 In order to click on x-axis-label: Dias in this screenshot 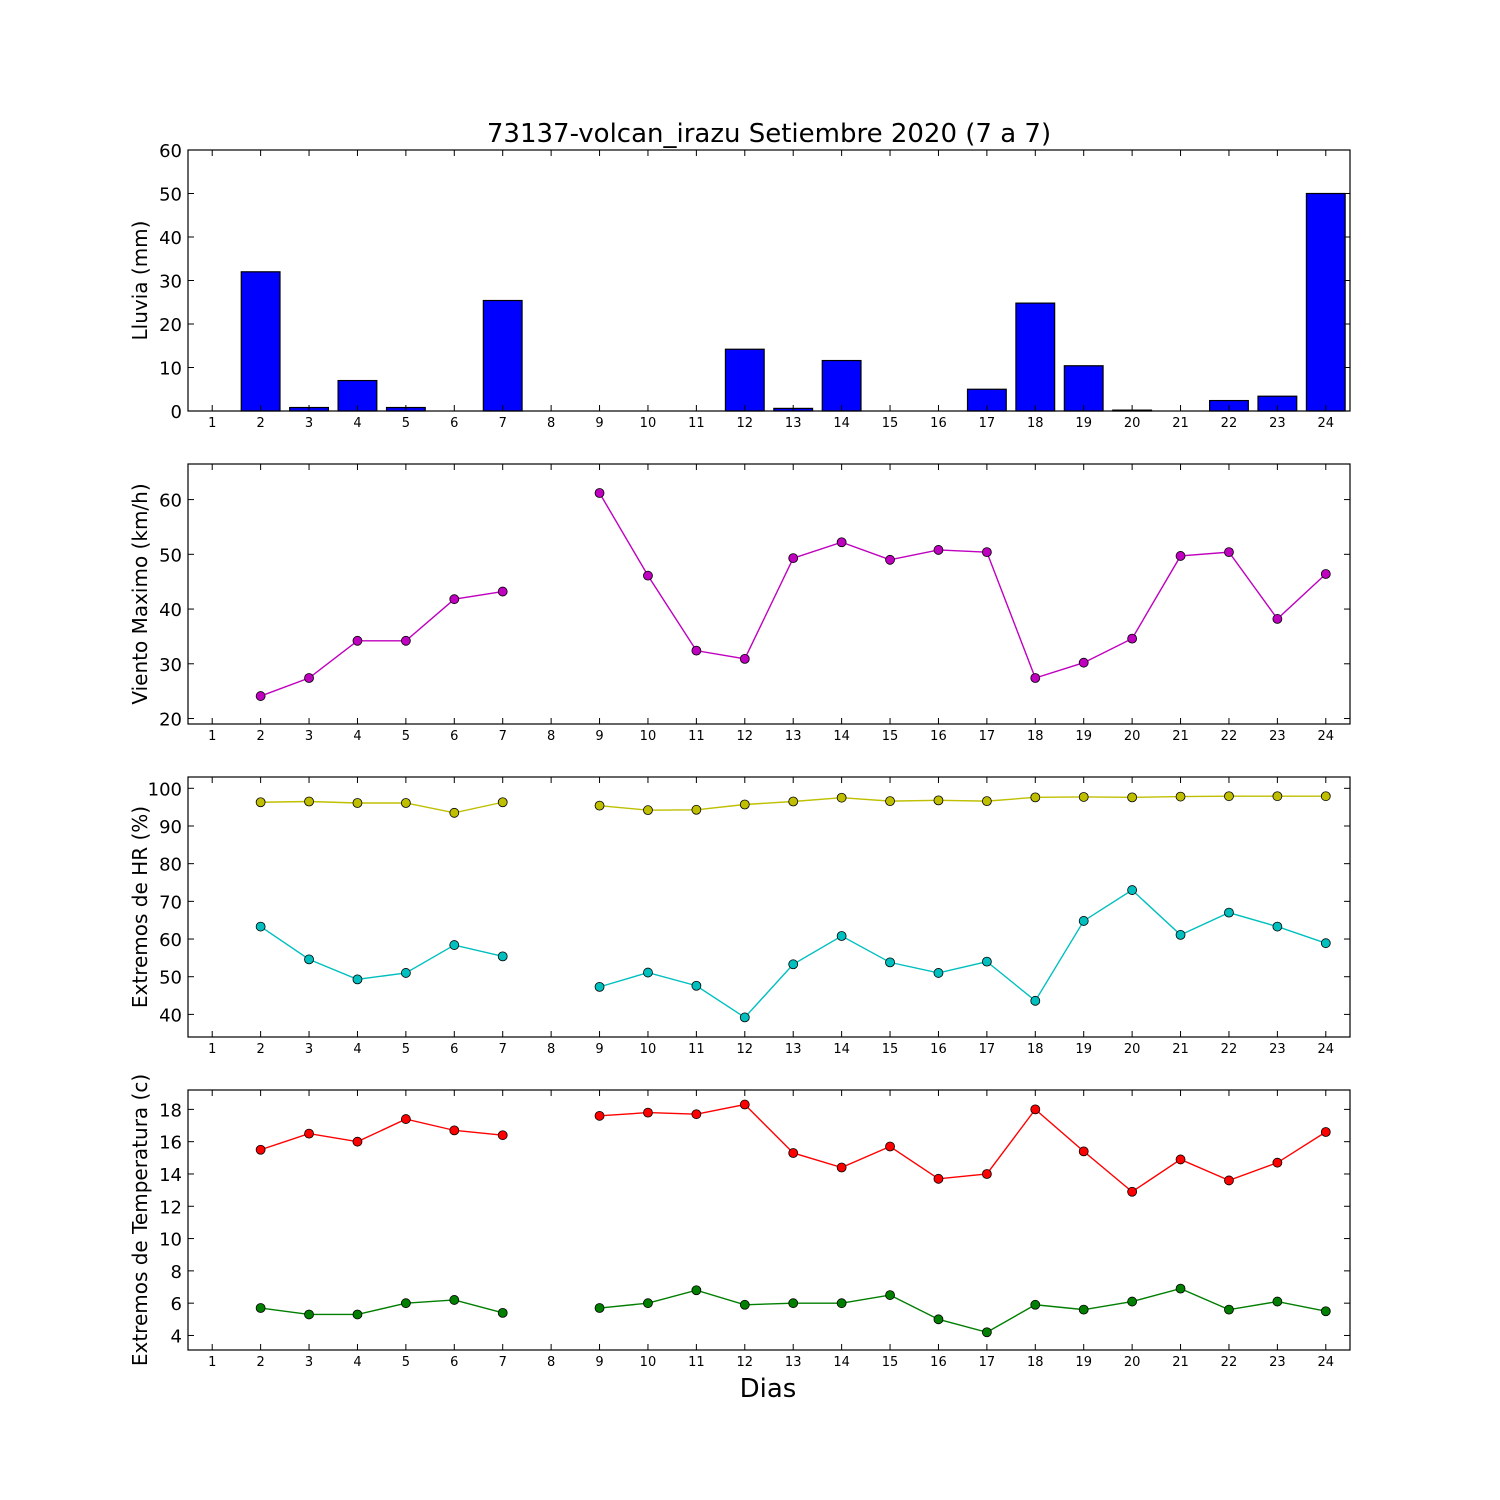, I will do `click(768, 1389)`.